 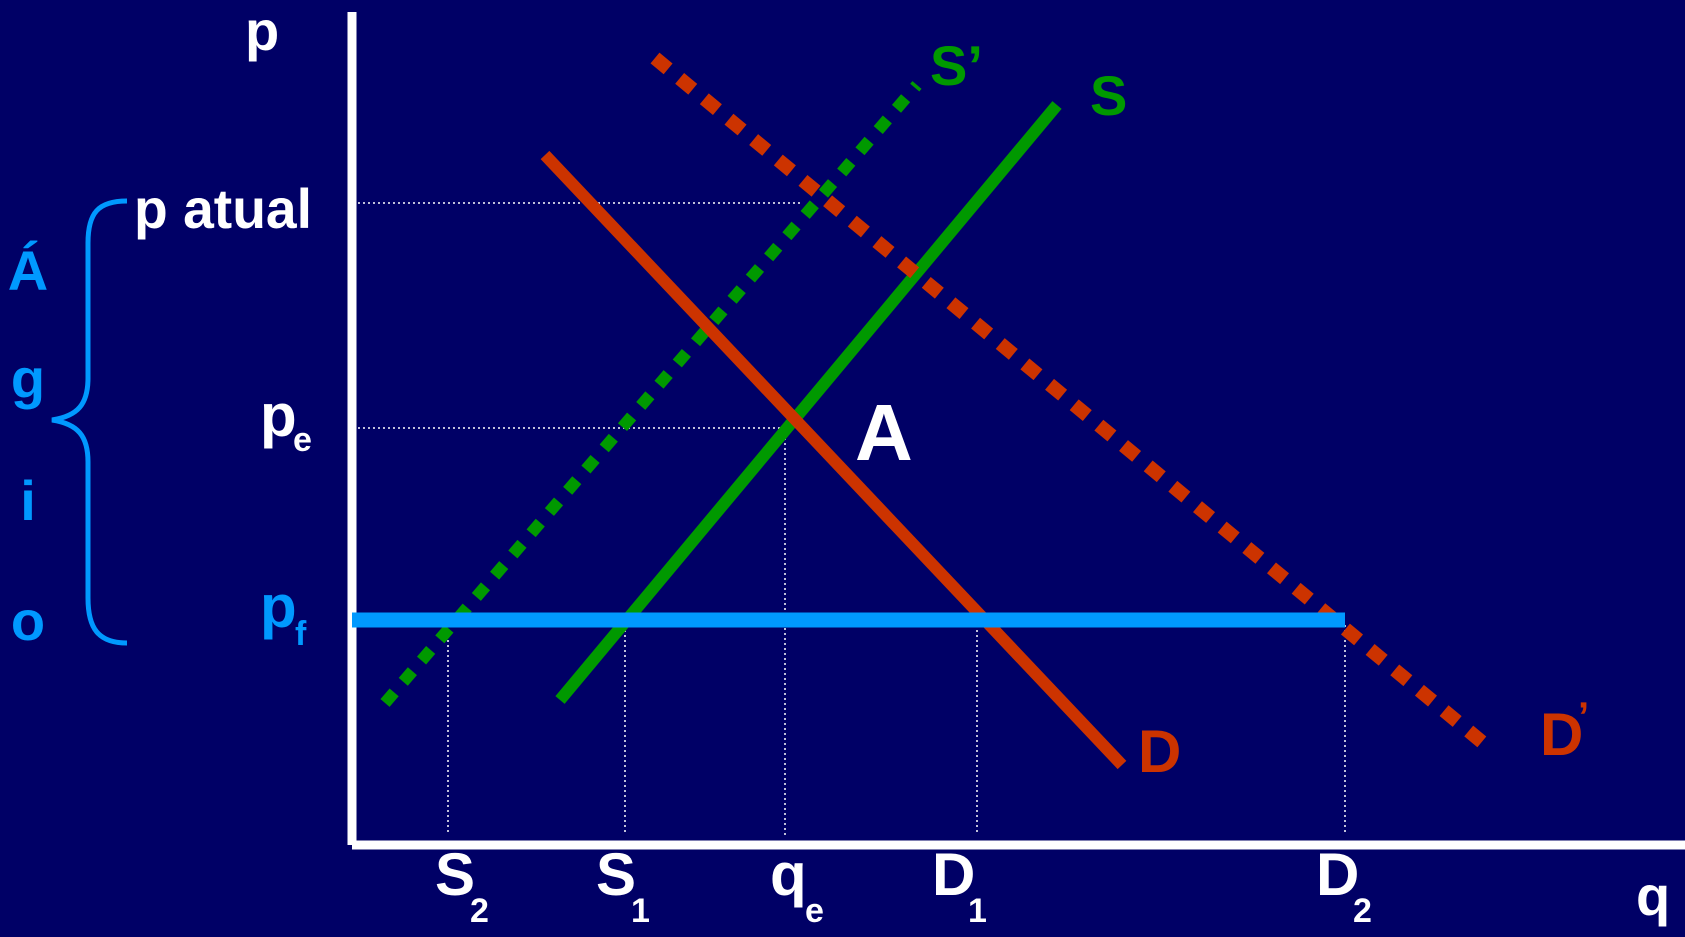 I want to click on pe-label-sub: e, so click(x=302, y=440).